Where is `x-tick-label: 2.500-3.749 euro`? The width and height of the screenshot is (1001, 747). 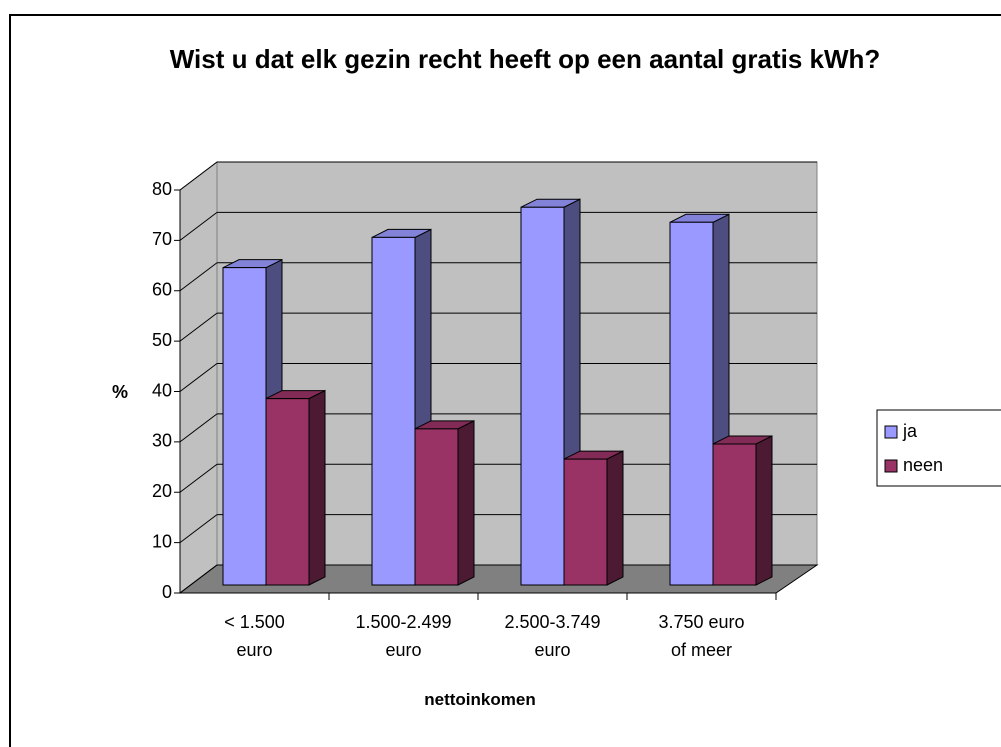
x-tick-label: 2.500-3.749 euro is located at coordinates (552, 636).